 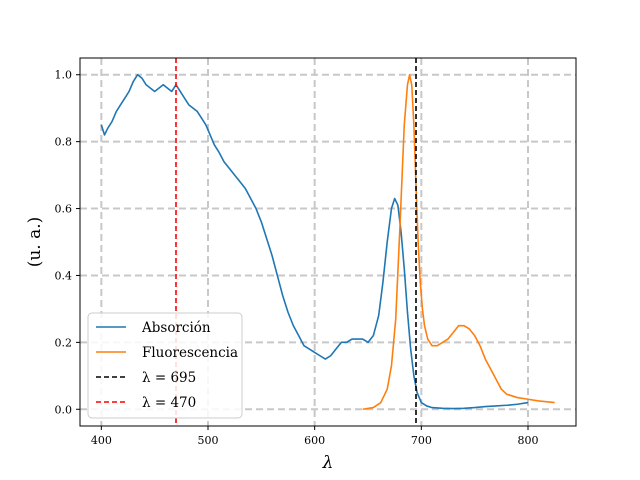 I want to click on y-tick-label: 0.6, so click(x=64, y=209).